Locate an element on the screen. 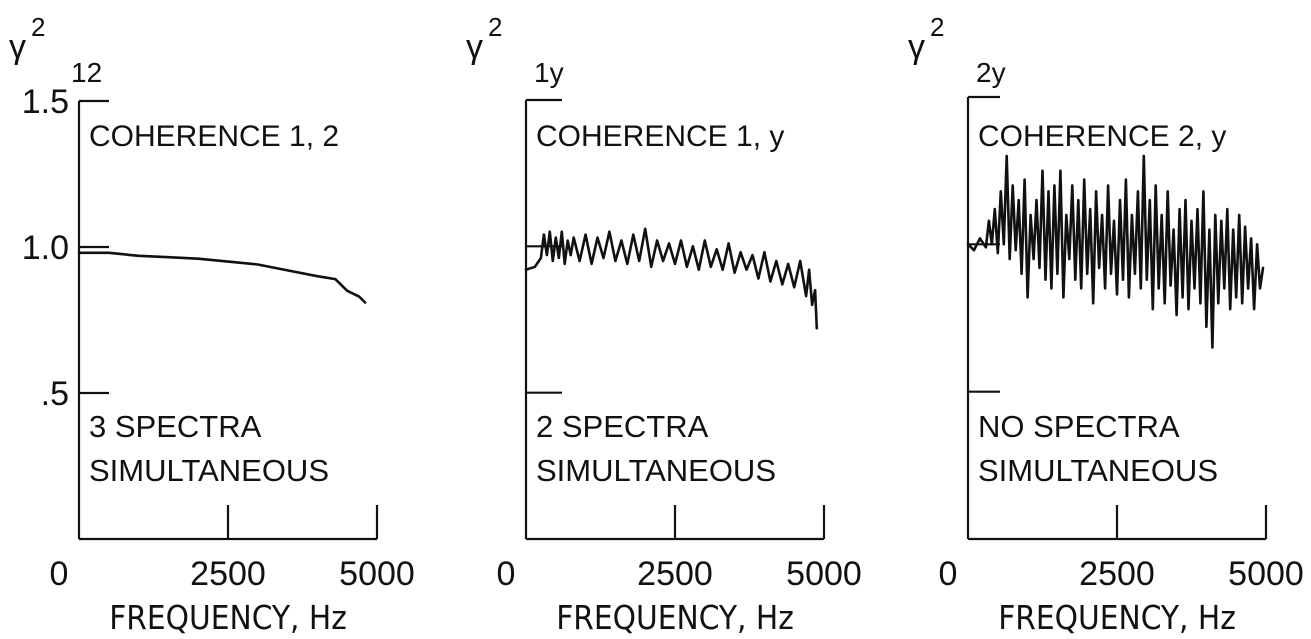  y-tick-label: 1.5 is located at coordinates (45, 102).